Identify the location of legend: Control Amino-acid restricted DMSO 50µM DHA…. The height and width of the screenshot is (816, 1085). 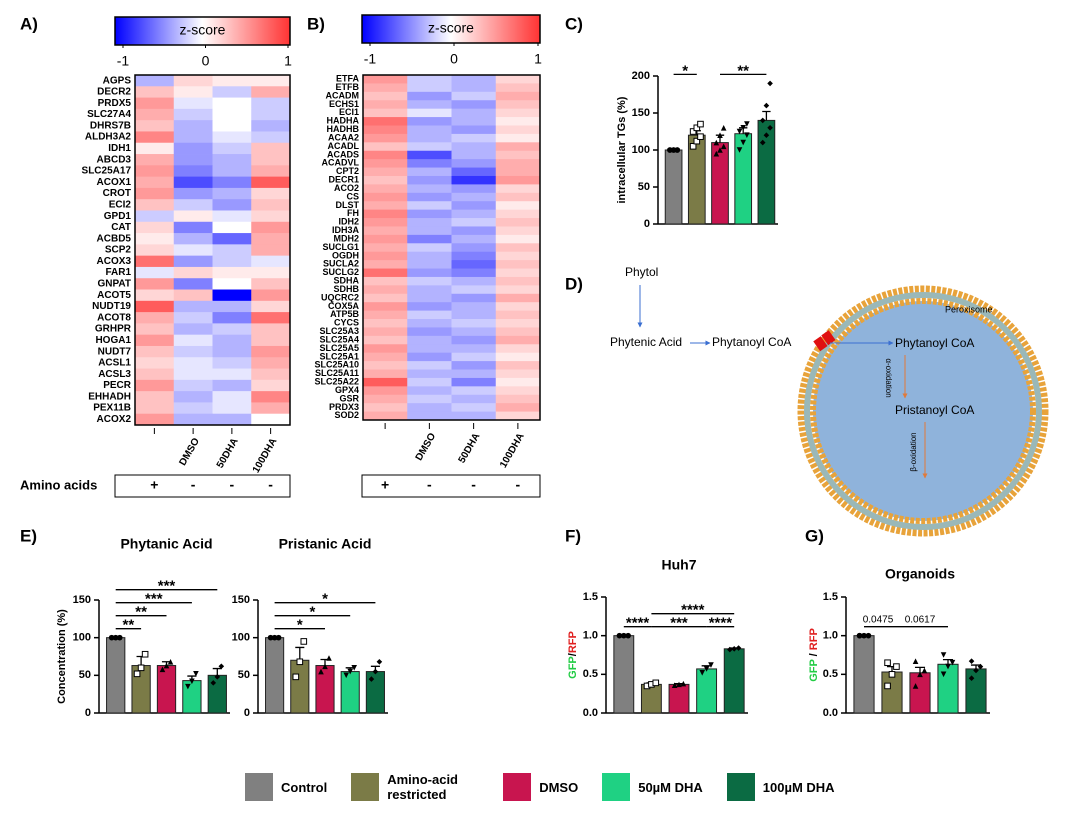
(547, 787).